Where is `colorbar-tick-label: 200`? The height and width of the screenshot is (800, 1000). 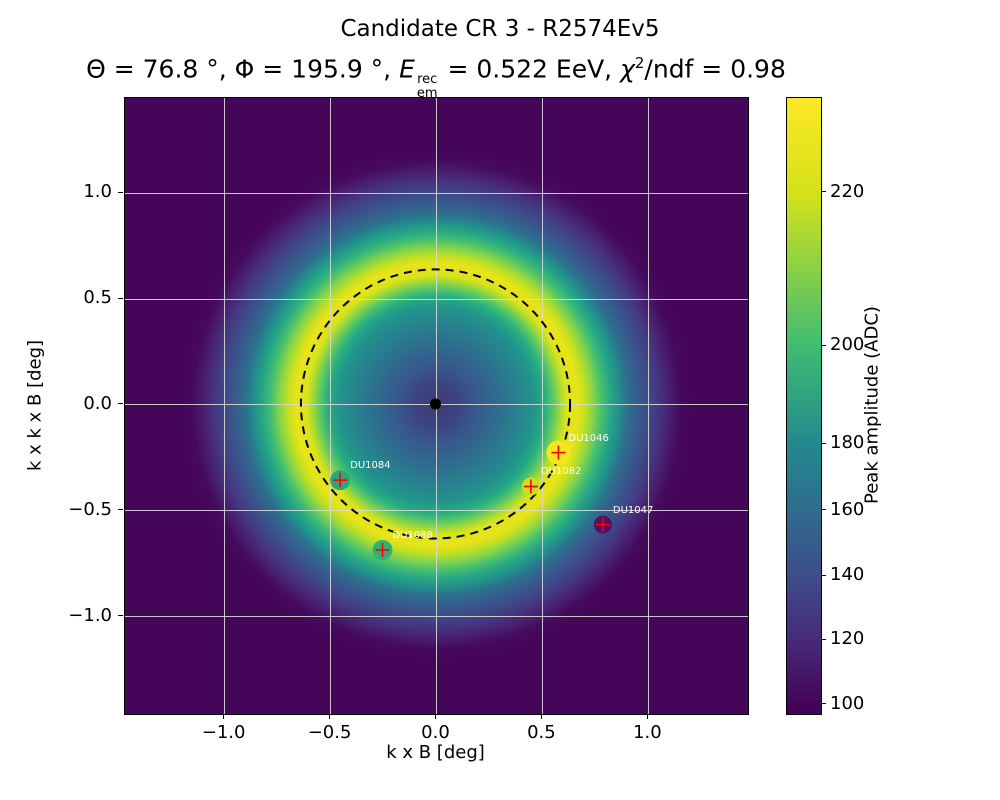 colorbar-tick-label: 200 is located at coordinates (847, 345).